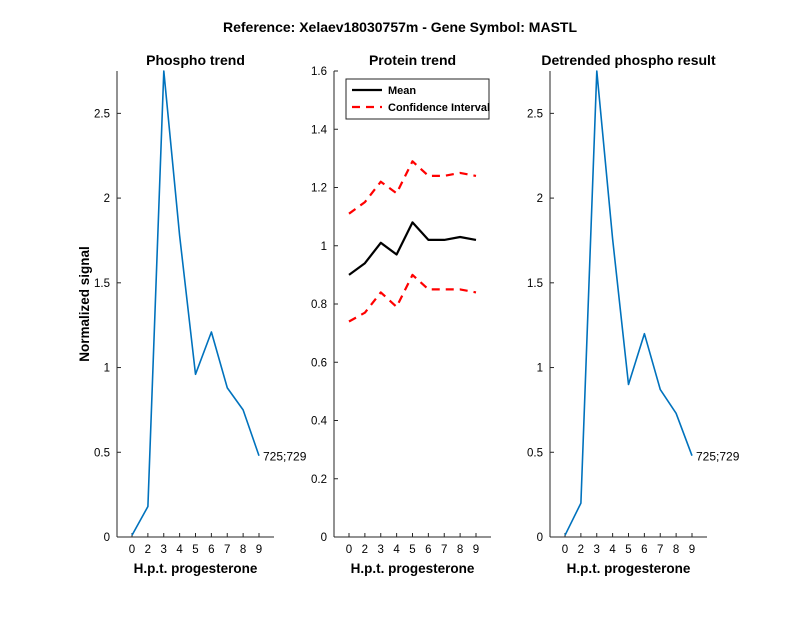 The width and height of the screenshot is (800, 618). Describe the element at coordinates (412, 187) in the screenshot. I see `series-line-confidence-interval` at that location.